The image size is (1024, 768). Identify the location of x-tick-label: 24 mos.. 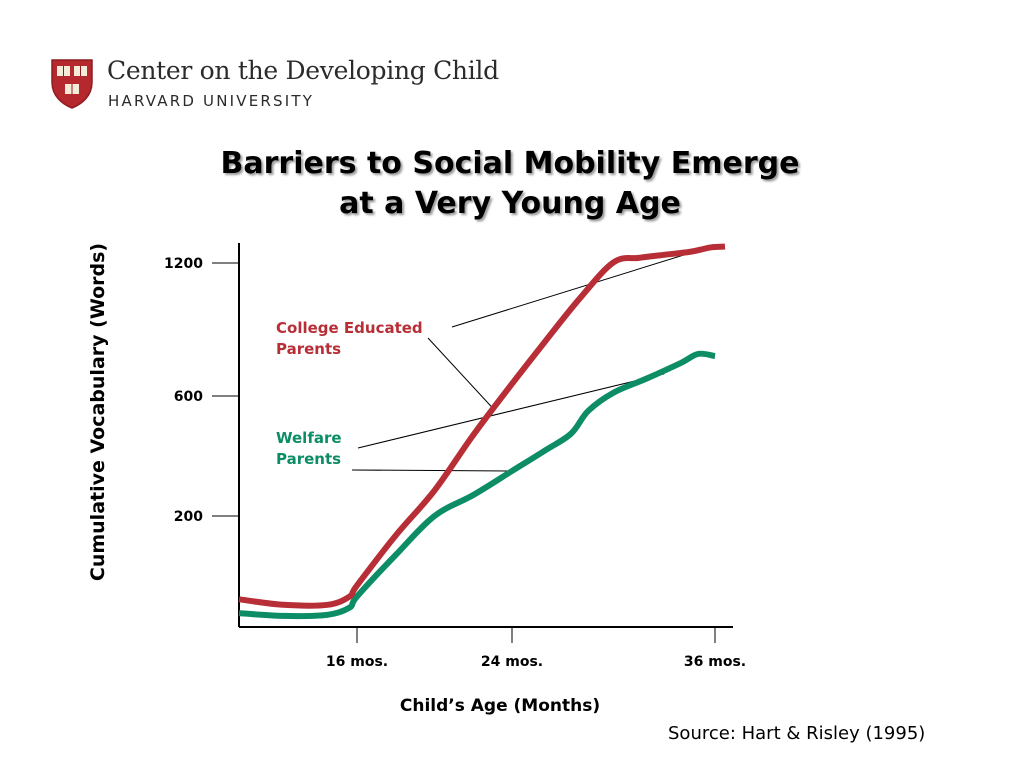
(512, 662).